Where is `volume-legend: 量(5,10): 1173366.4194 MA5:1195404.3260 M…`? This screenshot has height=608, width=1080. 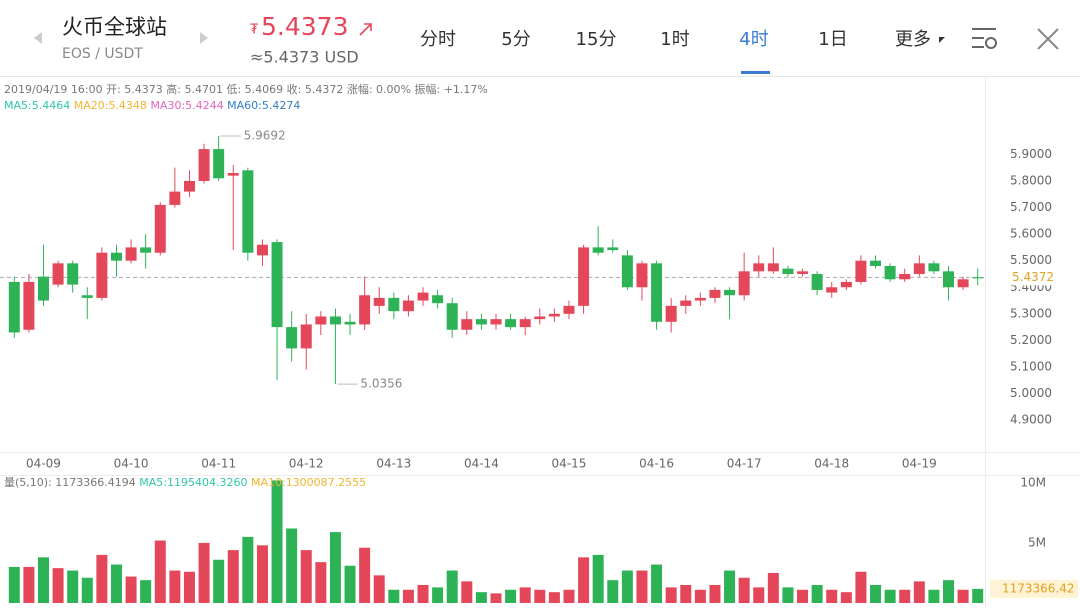 volume-legend: 量(5,10): 1173366.4194 MA5:1195404.3260 M… is located at coordinates (185, 482).